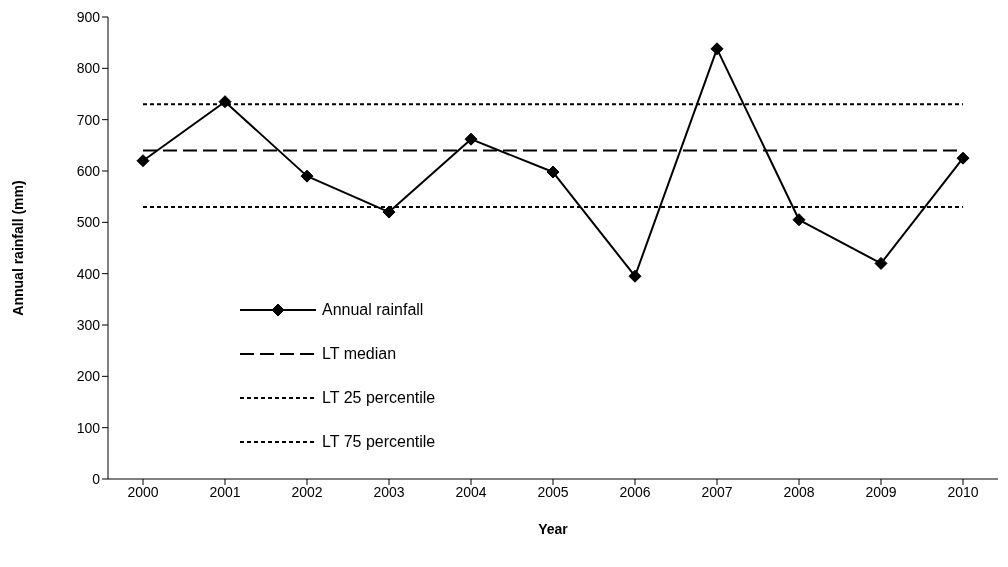 The height and width of the screenshot is (567, 1008). I want to click on legend-label: Annual rainfall, so click(373, 310).